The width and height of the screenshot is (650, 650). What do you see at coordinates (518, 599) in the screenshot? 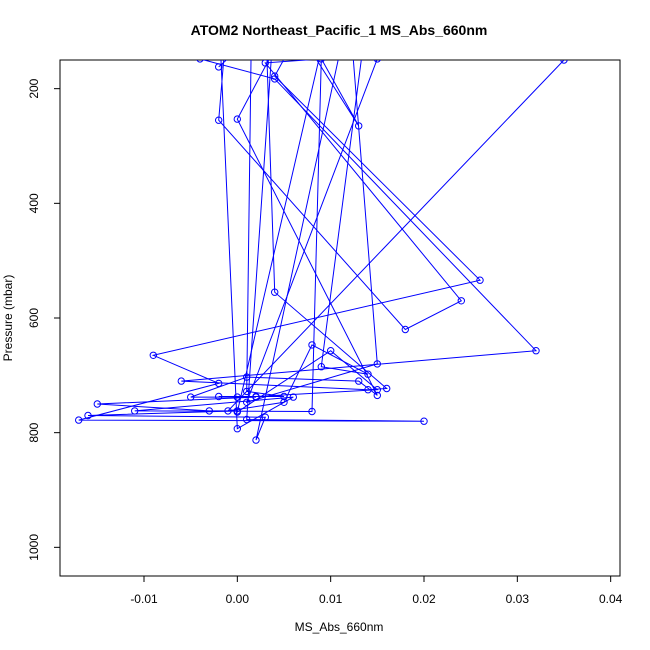
I see `x-tick-label: 0.03` at bounding box center [518, 599].